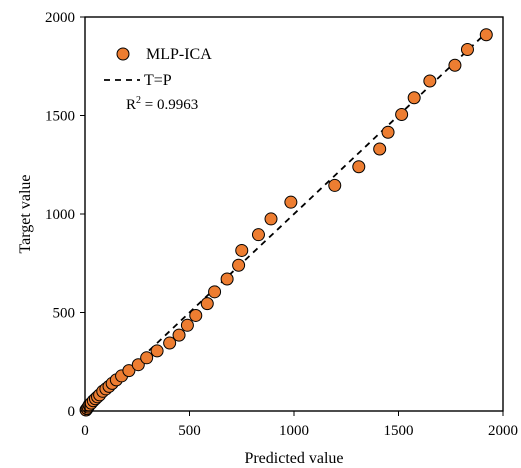 The height and width of the screenshot is (468, 521). Describe the element at coordinates (85, 431) in the screenshot. I see `x-tick-label: 0` at that location.